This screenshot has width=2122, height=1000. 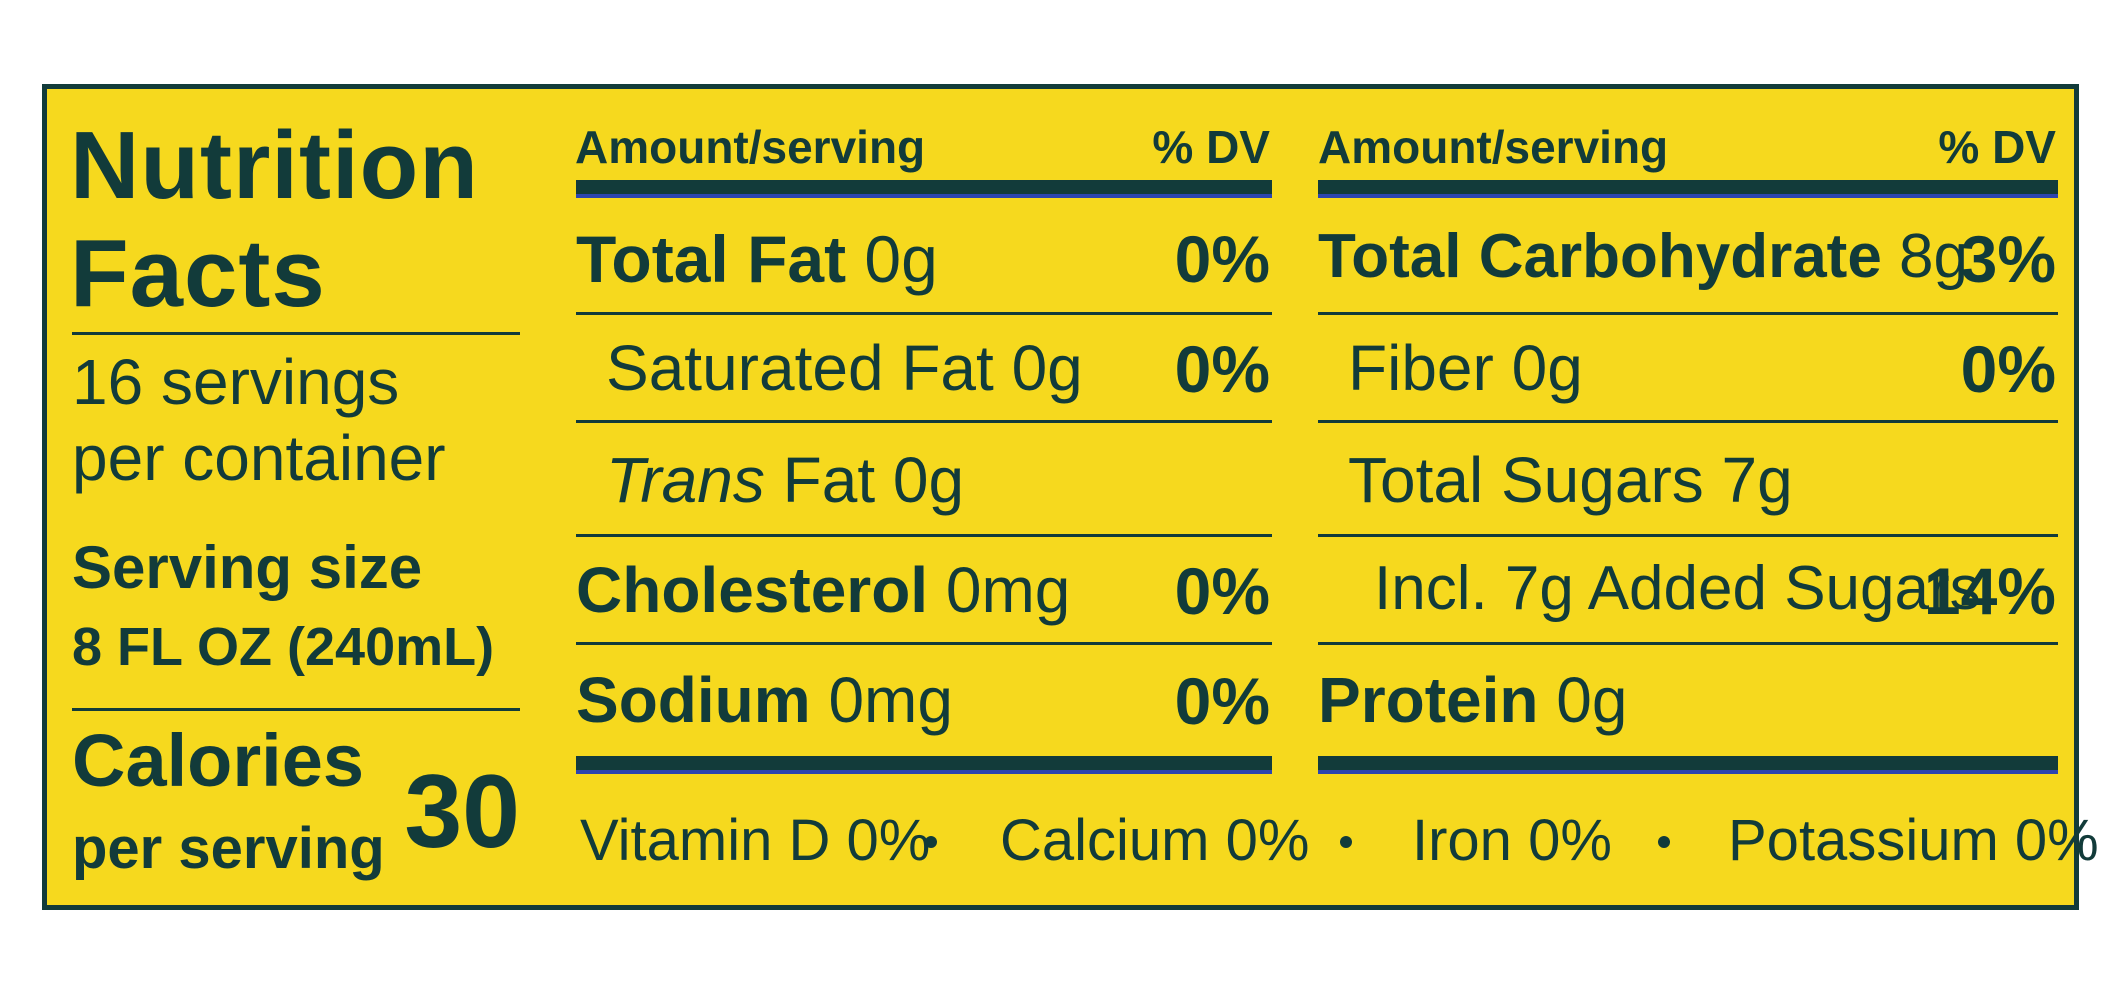 I want to click on left-row-total-fat-dv: 0%, so click(x=1222, y=259).